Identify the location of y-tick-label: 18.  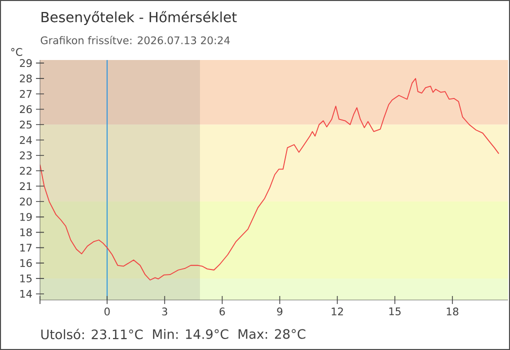
(26, 232).